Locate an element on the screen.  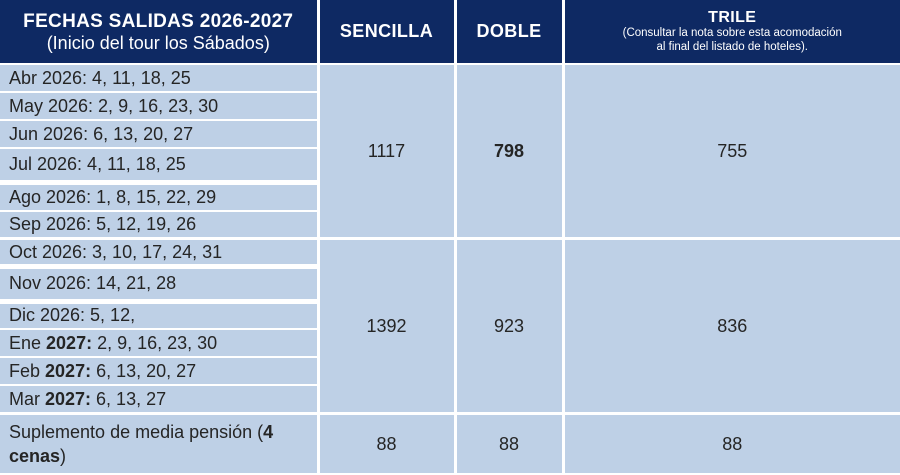
table-row: Feb 2027: 6, 13, 20, 27 is located at coordinates (450, 372).